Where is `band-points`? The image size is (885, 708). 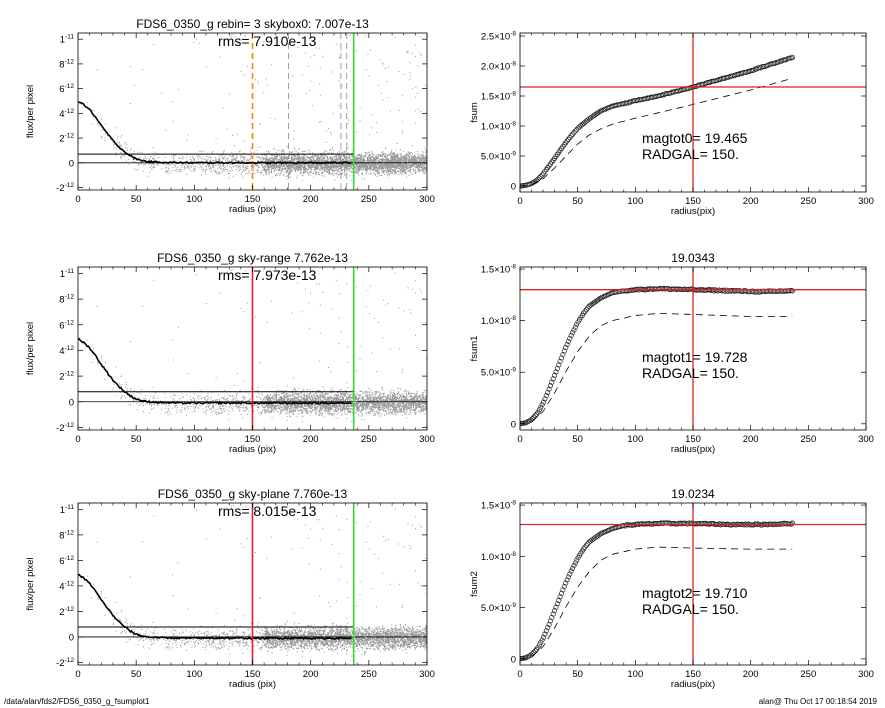
band-points is located at coordinates (345, 162).